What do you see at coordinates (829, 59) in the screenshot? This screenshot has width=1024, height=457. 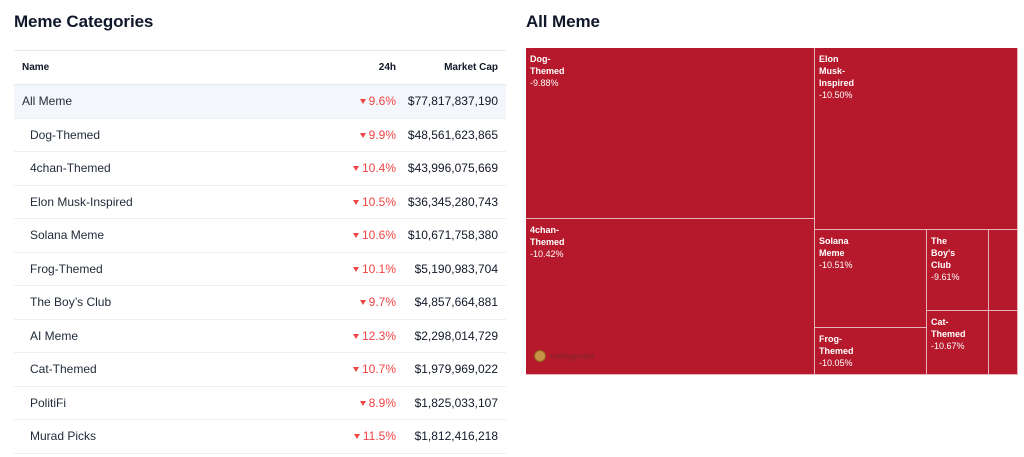 I see `tile-label: Elon` at bounding box center [829, 59].